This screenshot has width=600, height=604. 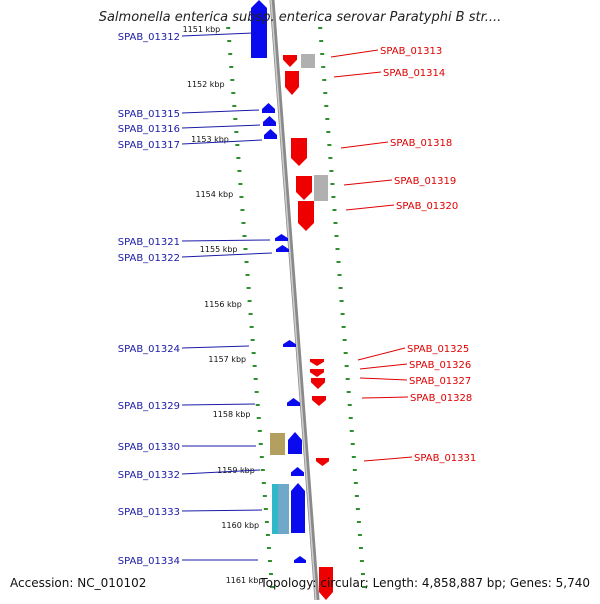 What do you see at coordinates (227, 359) in the screenshot?
I see `ruler-label: 1157 kbp` at bounding box center [227, 359].